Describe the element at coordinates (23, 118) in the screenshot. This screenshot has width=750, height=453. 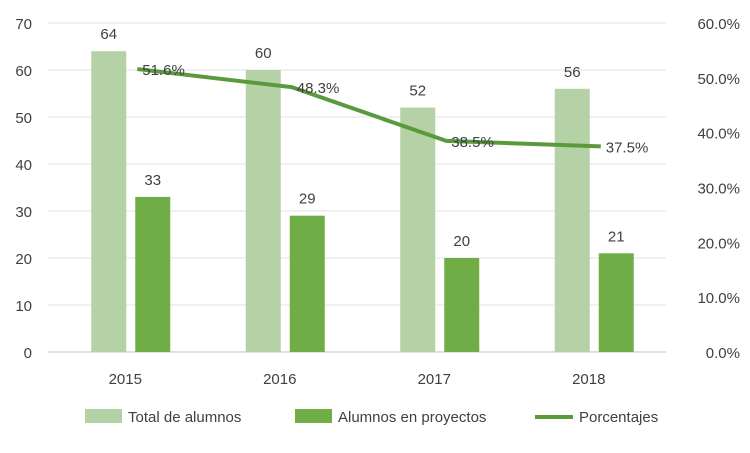
I see `y-left-tick-label: 50` at that location.